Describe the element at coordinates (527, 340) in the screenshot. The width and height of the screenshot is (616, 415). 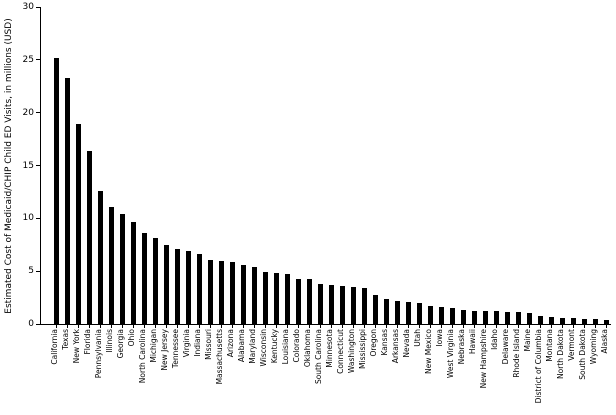
I see `x-tick-label: Maine` at that location.